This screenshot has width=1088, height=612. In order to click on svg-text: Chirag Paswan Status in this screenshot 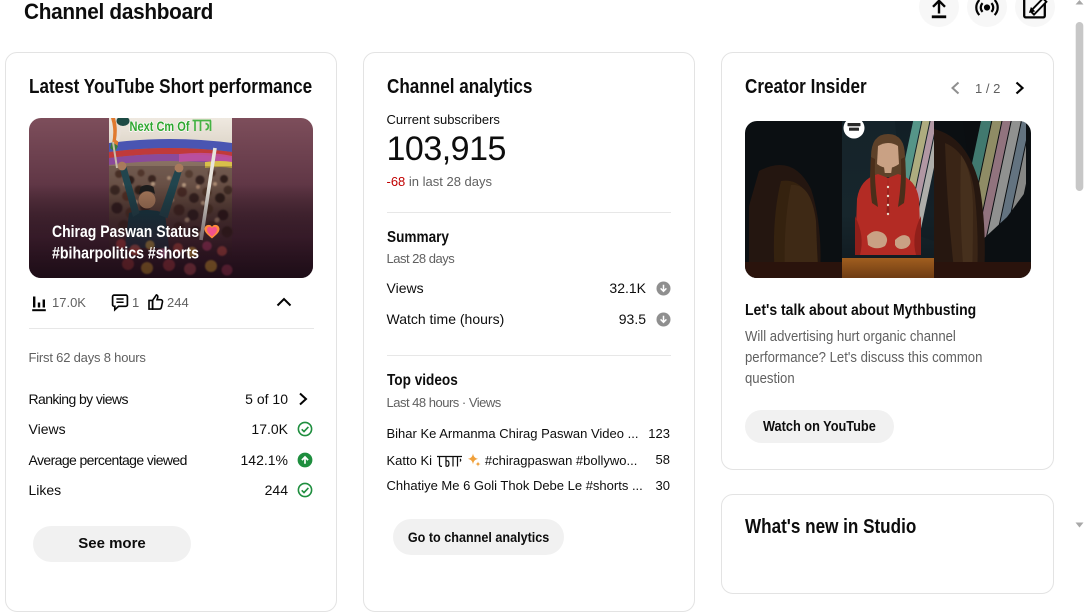, I will do `click(125, 232)`.